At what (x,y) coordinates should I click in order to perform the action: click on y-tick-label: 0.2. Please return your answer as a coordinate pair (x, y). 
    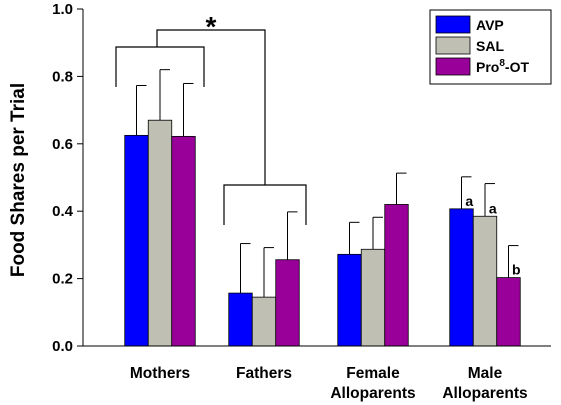
    Looking at the image, I should click on (62, 279).